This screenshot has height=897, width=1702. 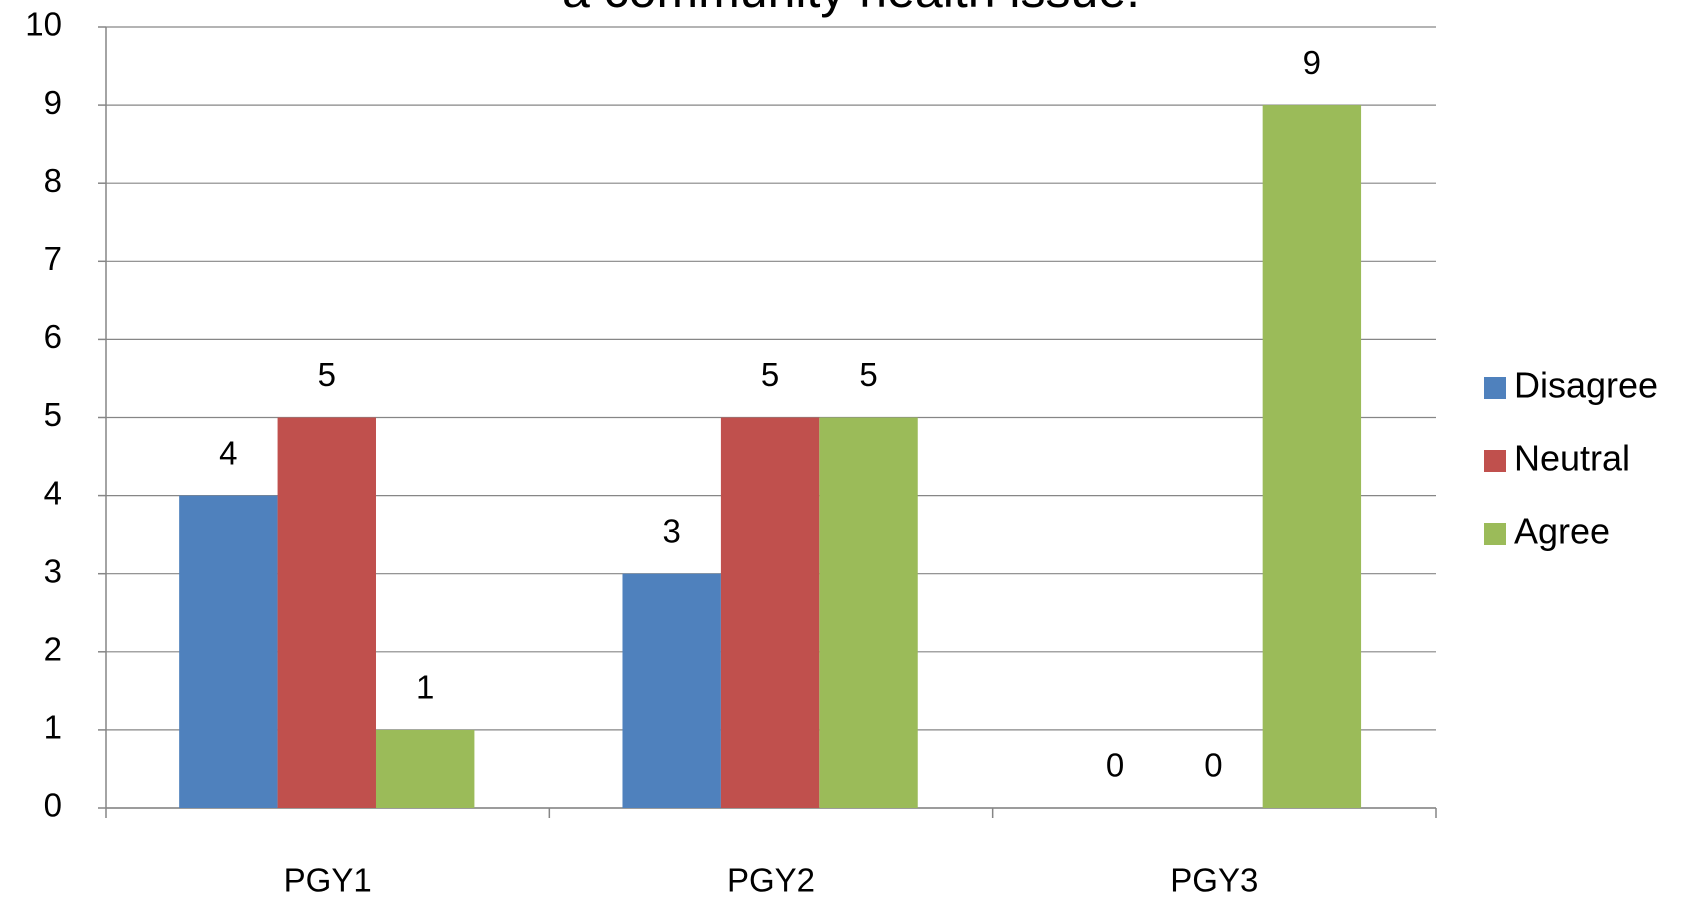 I want to click on y-tick-label: 2, so click(x=53, y=649).